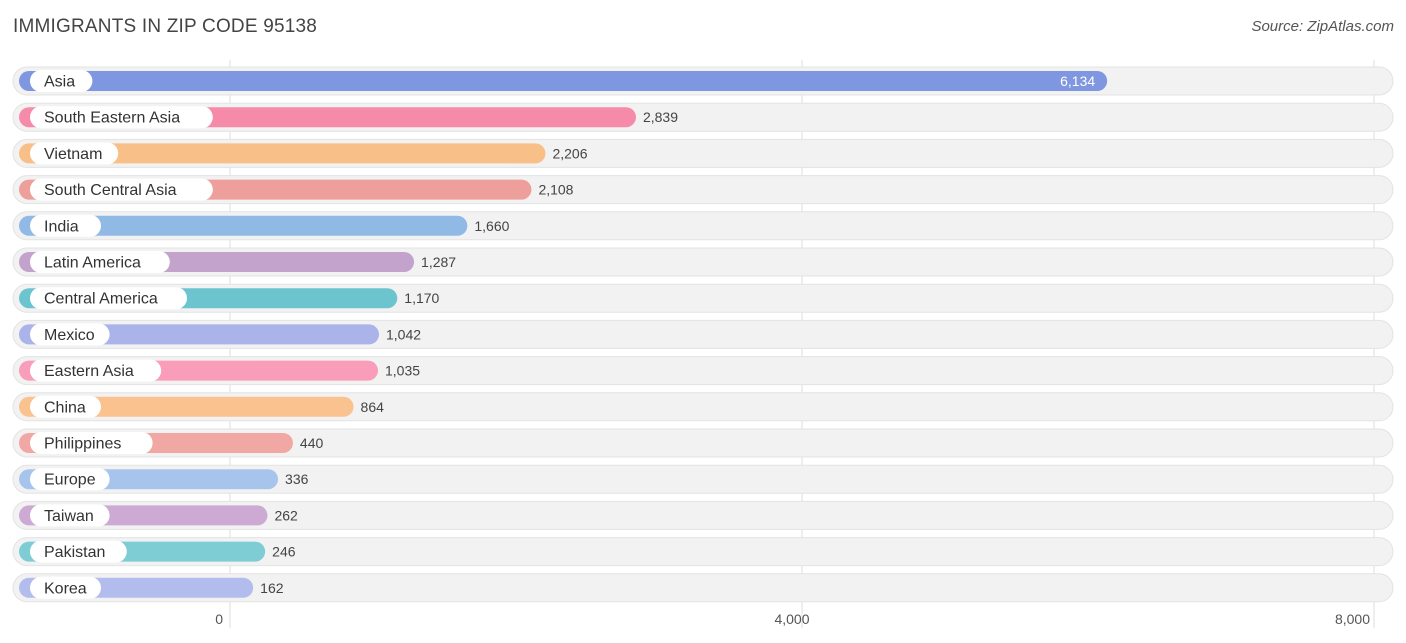 This screenshot has height=643, width=1406. What do you see at coordinates (1077, 81) in the screenshot?
I see `value-label: 6,134` at bounding box center [1077, 81].